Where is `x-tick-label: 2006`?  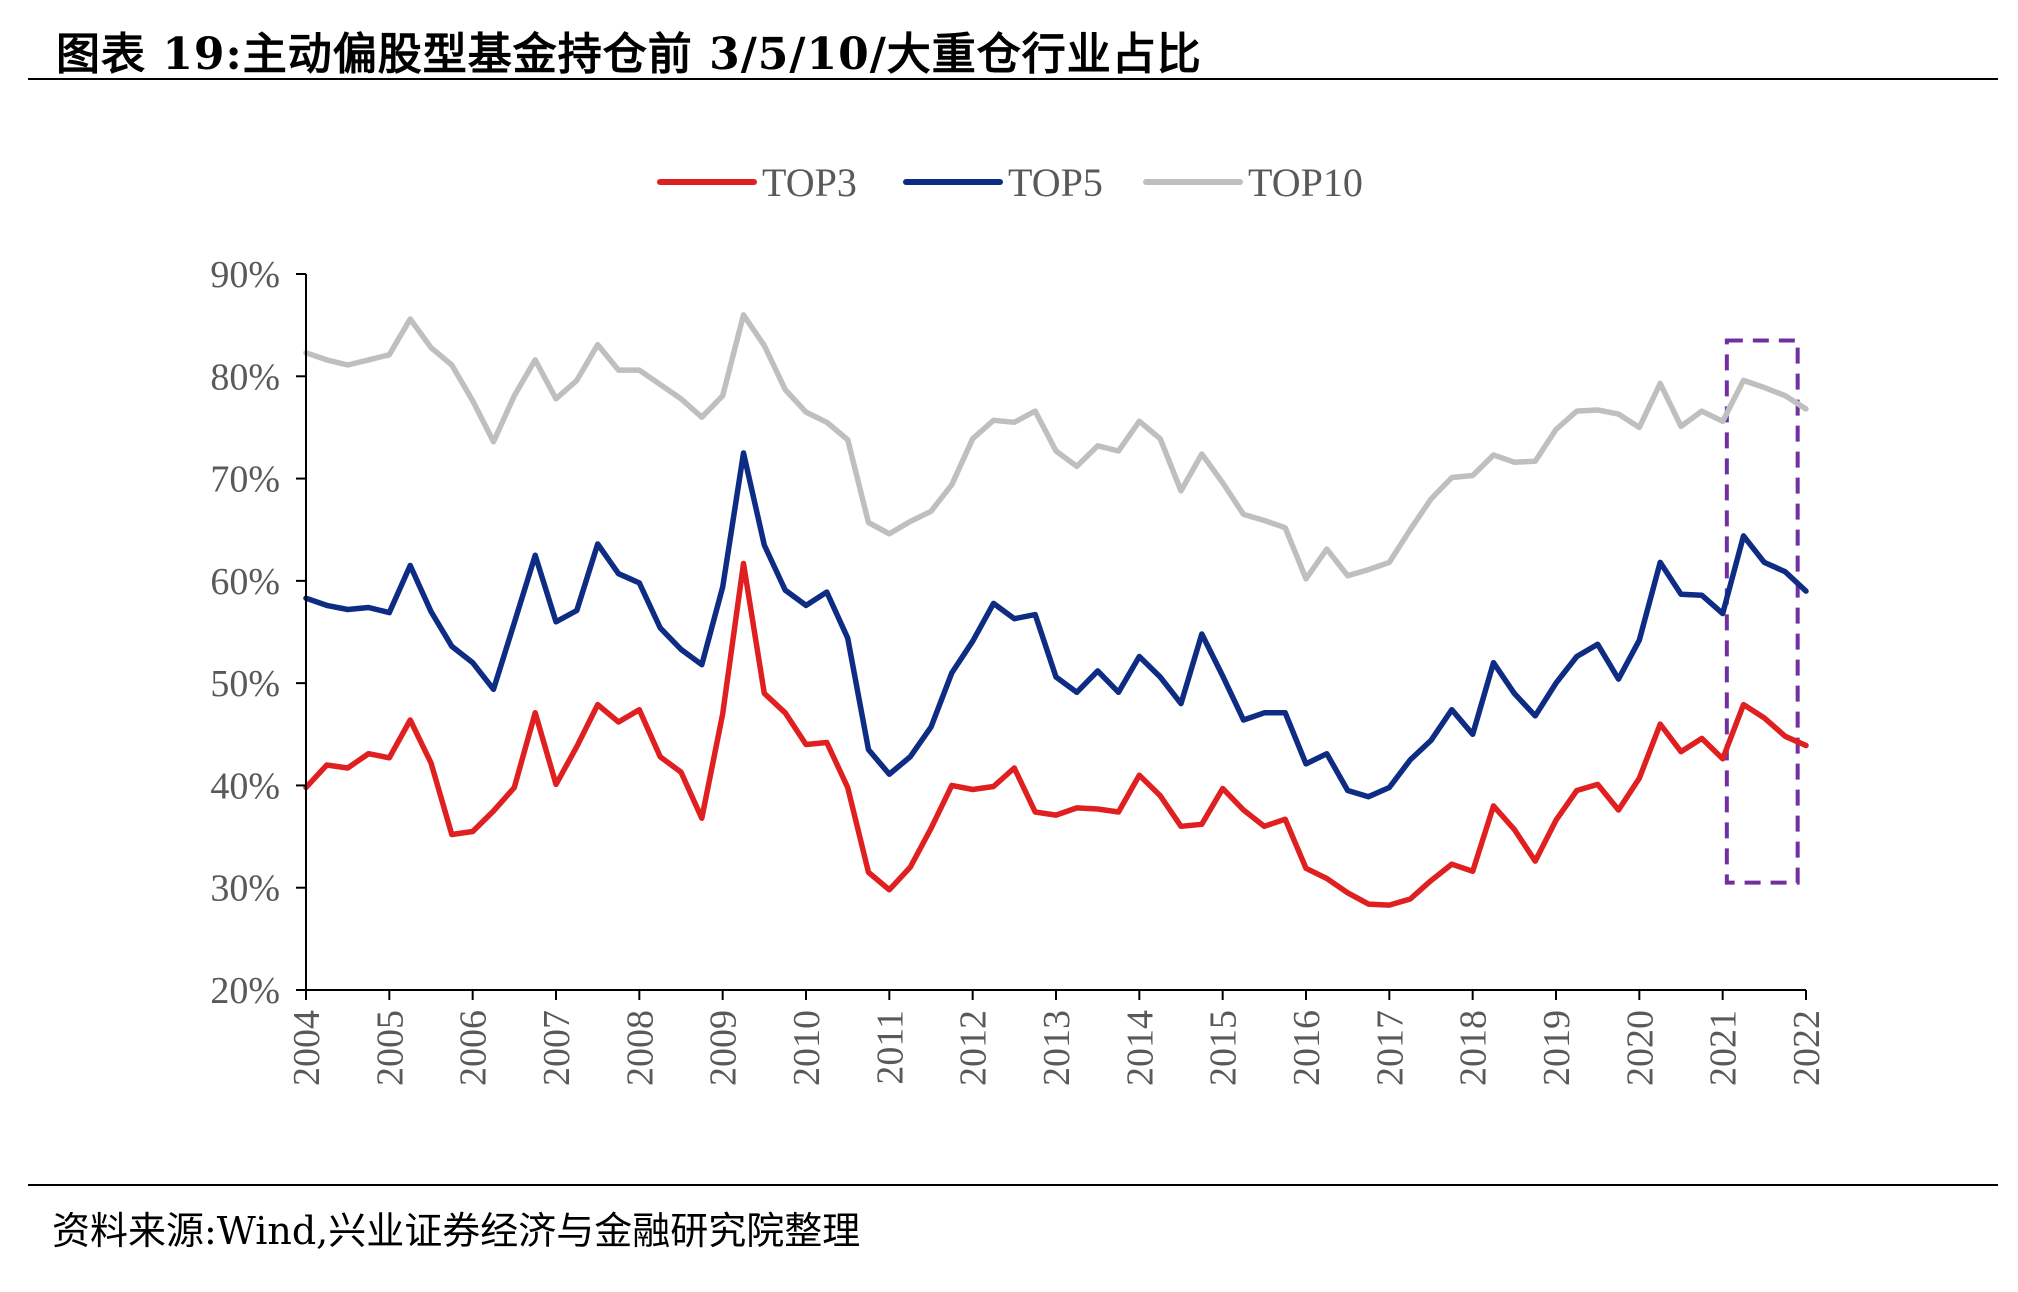
x-tick-label: 2006 is located at coordinates (474, 1048).